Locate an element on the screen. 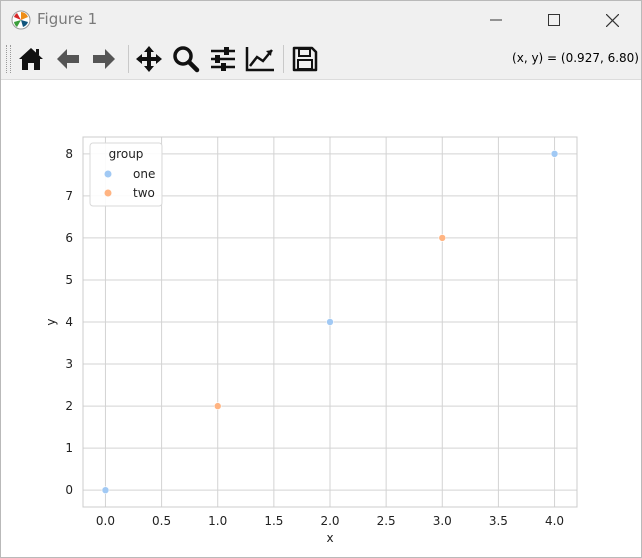 The width and height of the screenshot is (642, 558). y-tick-label: 5 is located at coordinates (69, 280).